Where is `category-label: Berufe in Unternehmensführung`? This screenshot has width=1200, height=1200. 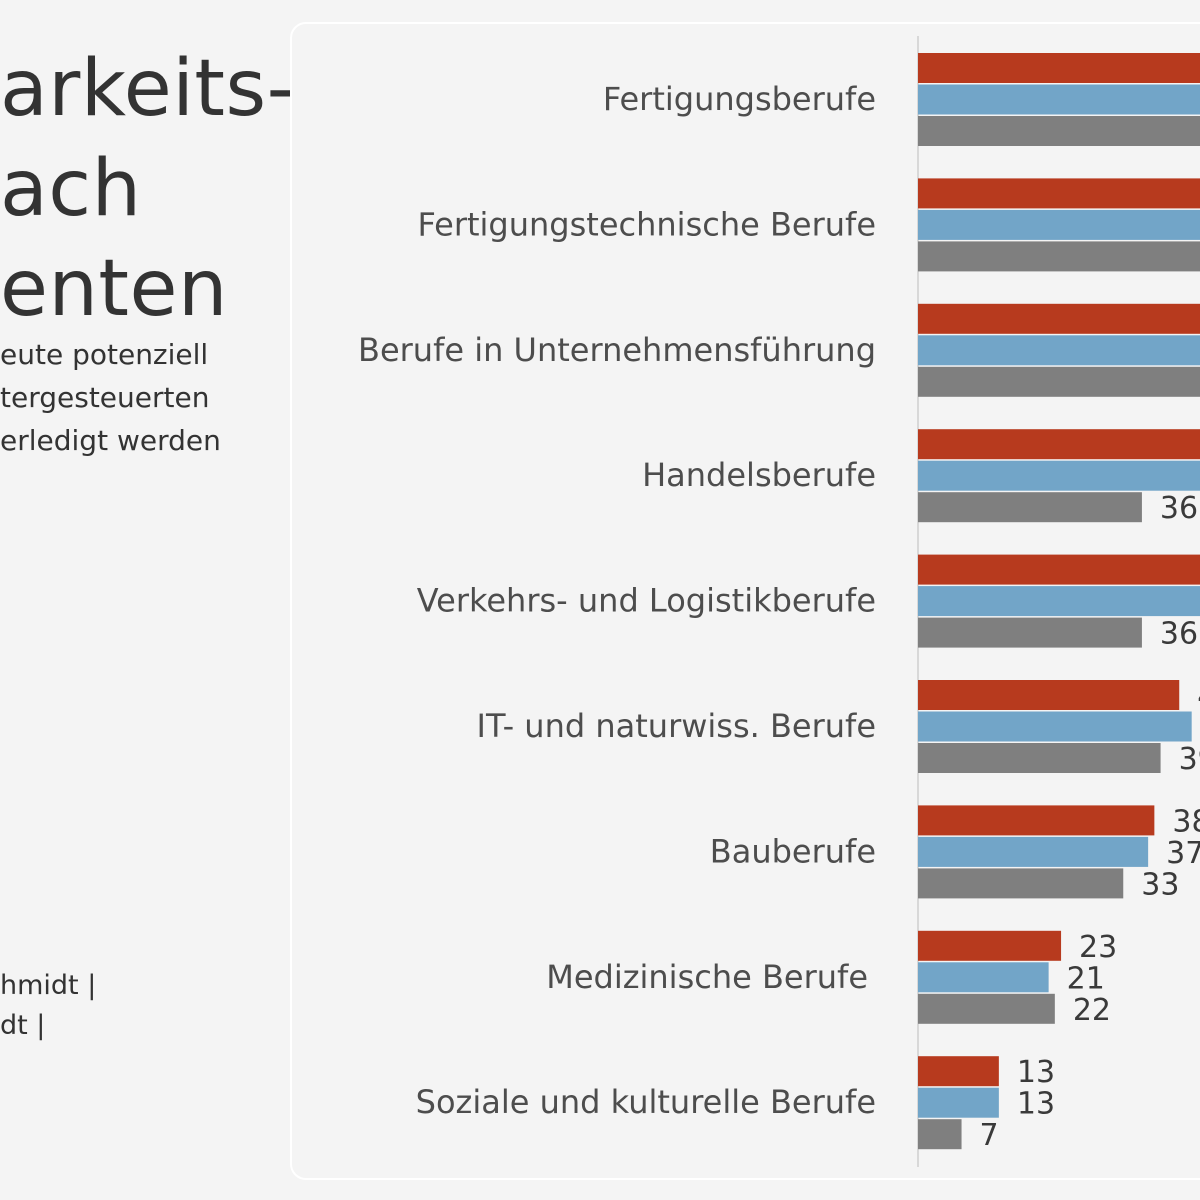
category-label: Berufe in Unternehmensführung is located at coordinates (617, 350).